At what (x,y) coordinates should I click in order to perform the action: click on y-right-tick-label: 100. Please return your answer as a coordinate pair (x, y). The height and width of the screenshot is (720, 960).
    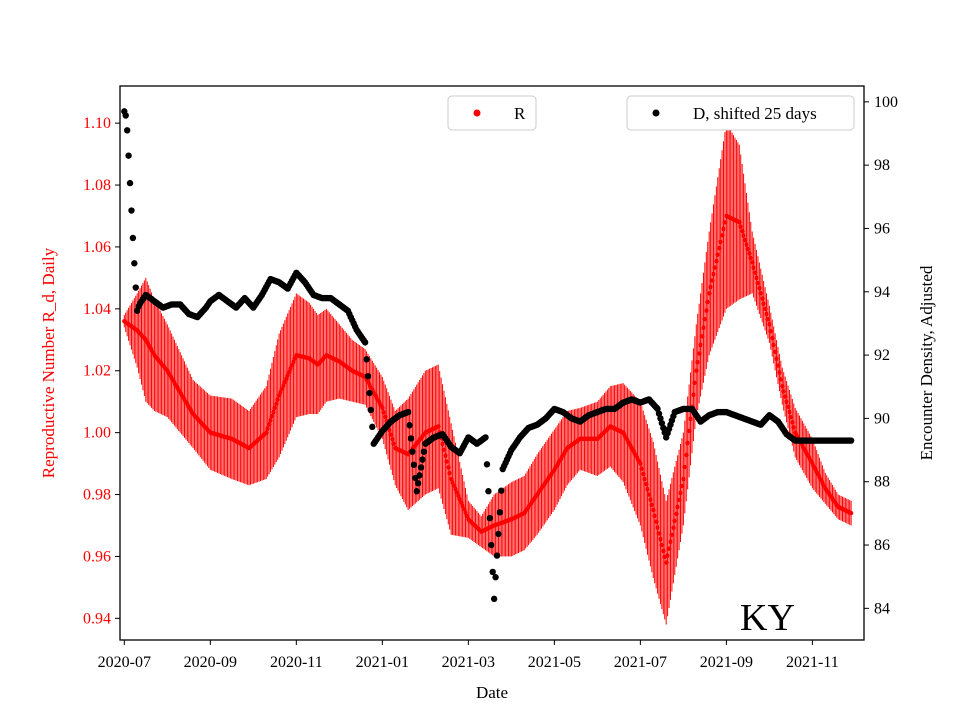
    Looking at the image, I should click on (886, 102).